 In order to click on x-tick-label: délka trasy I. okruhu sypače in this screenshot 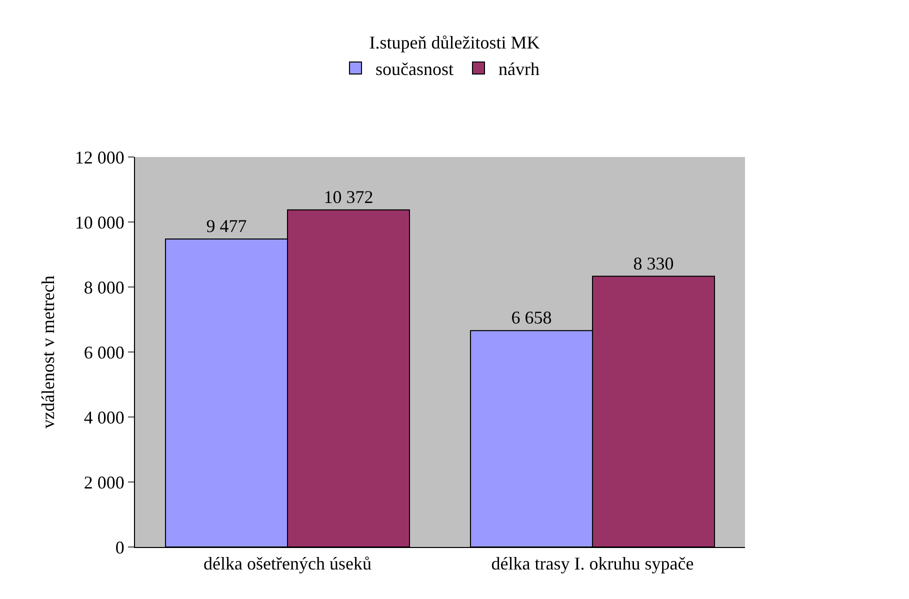, I will do `click(592, 564)`.